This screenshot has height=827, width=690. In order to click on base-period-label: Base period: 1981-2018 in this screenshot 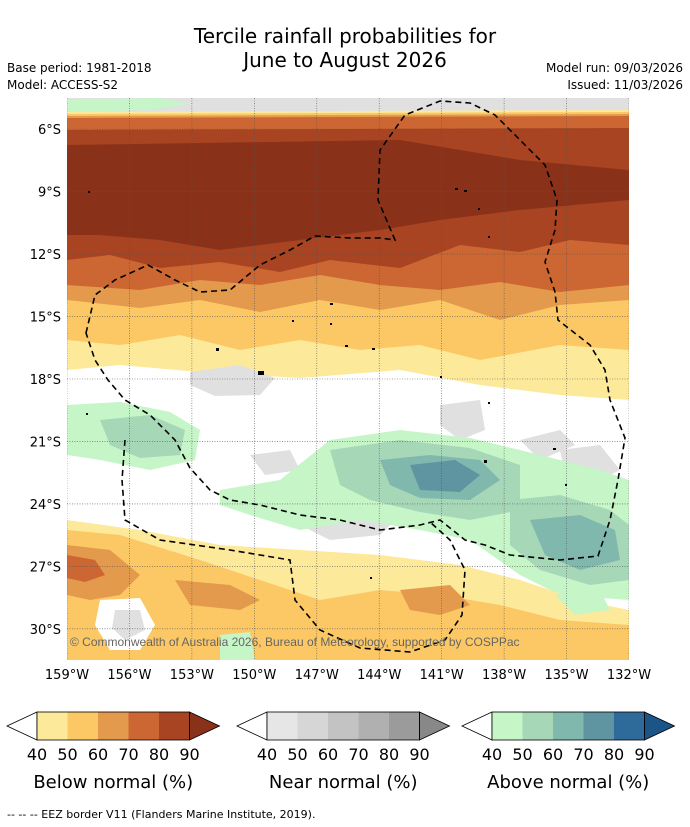, I will do `click(79, 68)`.